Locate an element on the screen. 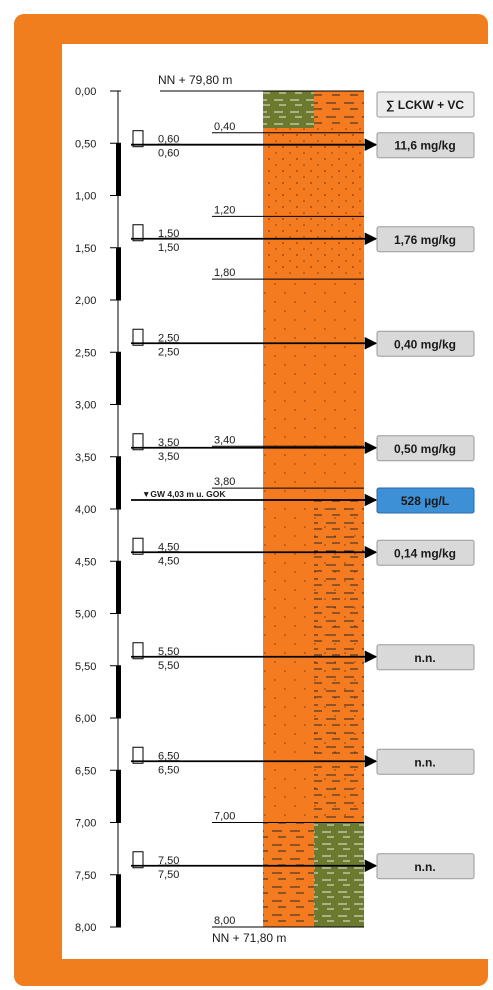 Image resolution: width=493 pixels, height=990 pixels. topsoil-pattern-bottom is located at coordinates (339, 875).